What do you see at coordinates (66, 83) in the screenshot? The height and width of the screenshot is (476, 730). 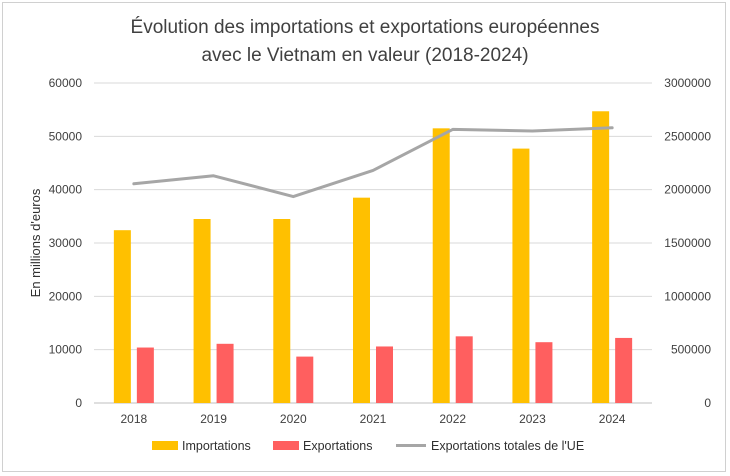 I see `y-tick-label: 60000` at bounding box center [66, 83].